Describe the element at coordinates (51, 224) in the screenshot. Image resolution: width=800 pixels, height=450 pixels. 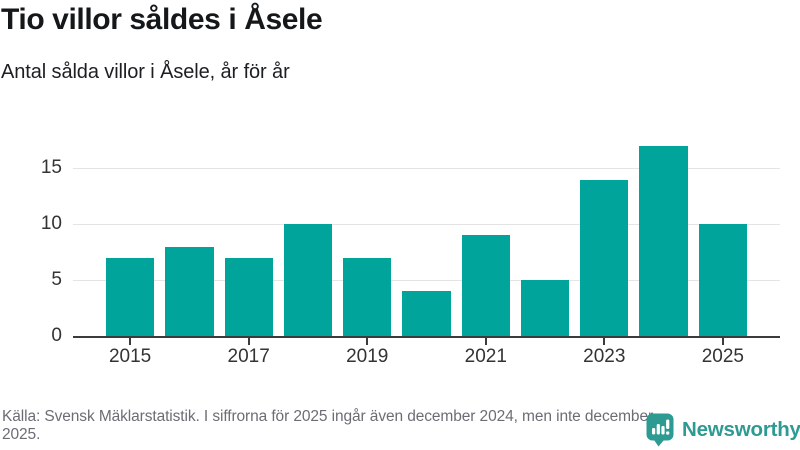
I see `y-axis-label-10: 10` at that location.